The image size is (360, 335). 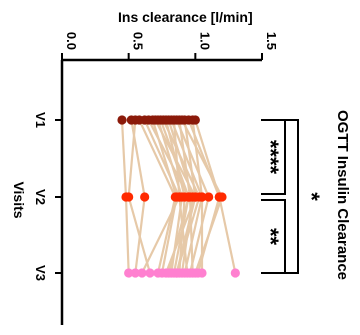 I want to click on value-axis-title: Ins clearance [l/min], so click(x=185, y=17).